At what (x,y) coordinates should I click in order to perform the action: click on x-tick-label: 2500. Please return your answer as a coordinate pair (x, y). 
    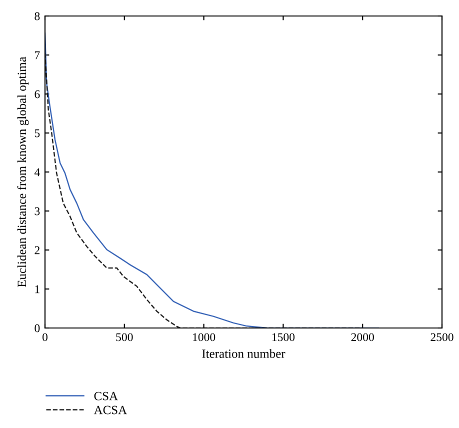
    Looking at the image, I should click on (442, 337).